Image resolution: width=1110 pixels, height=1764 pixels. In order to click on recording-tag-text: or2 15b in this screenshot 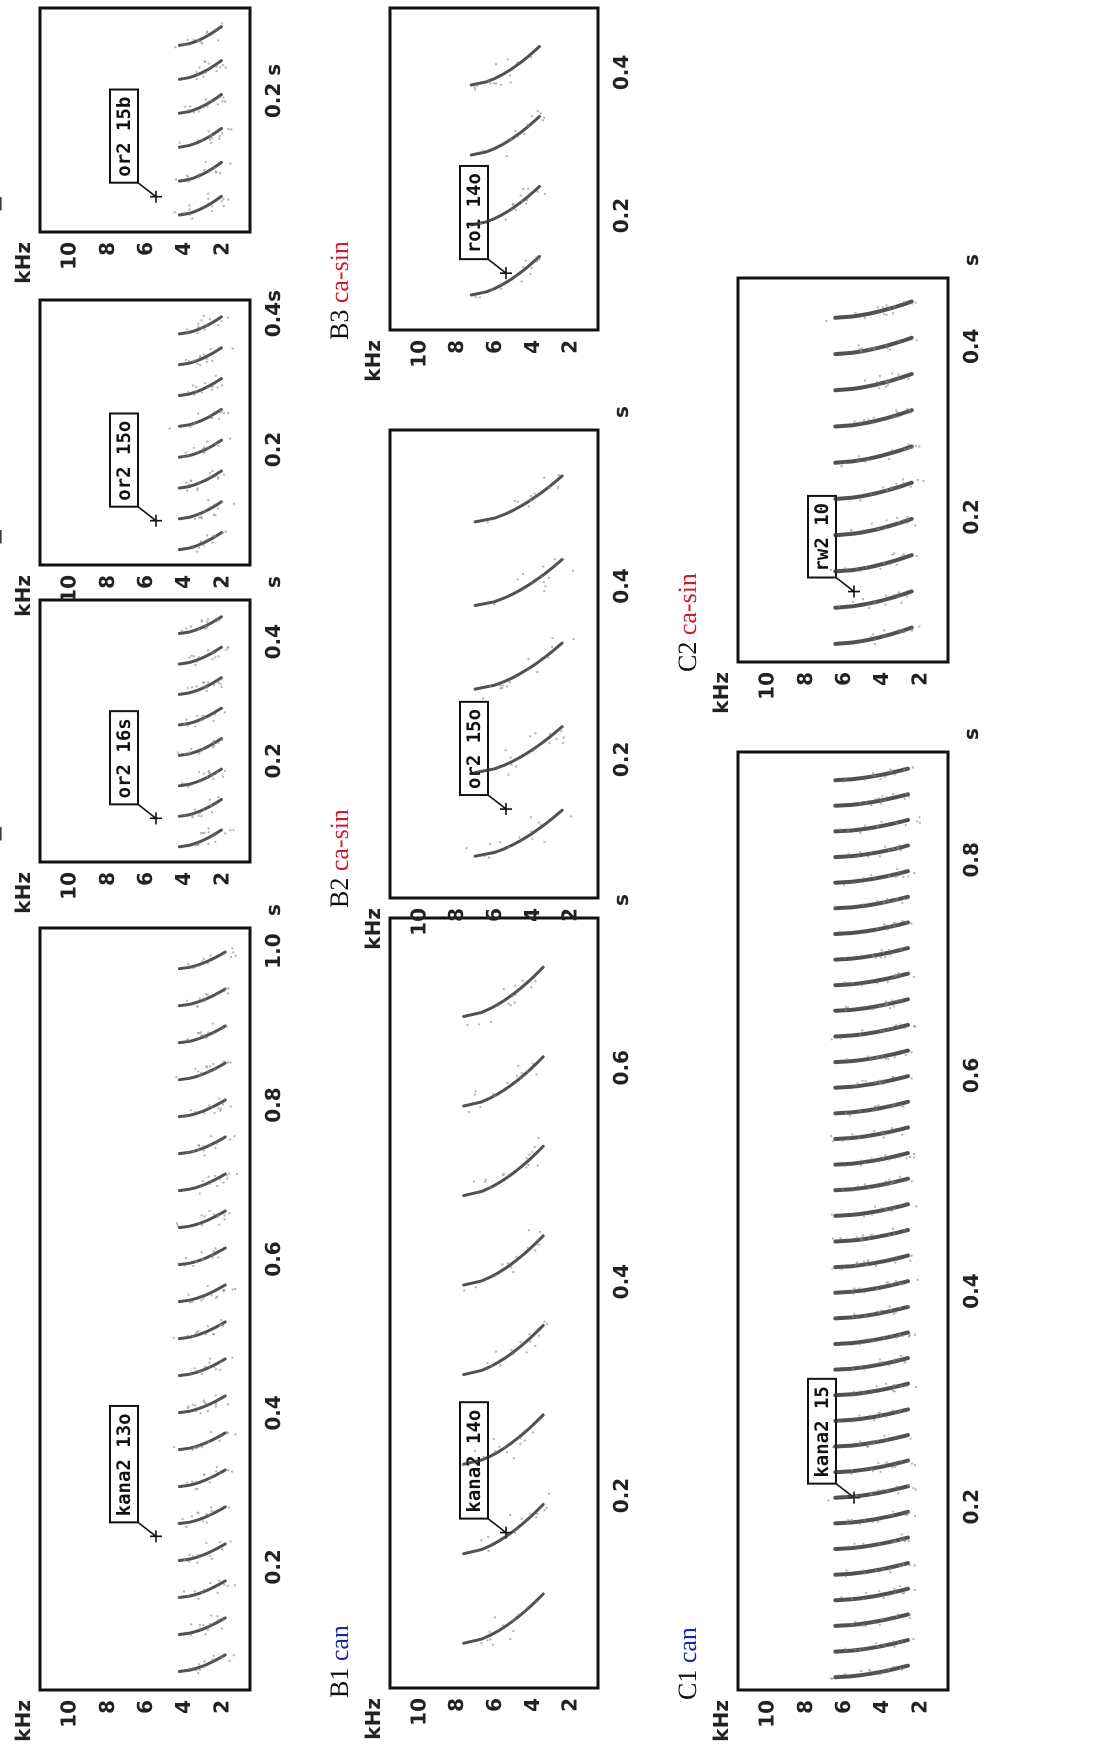, I will do `click(124, 137)`.